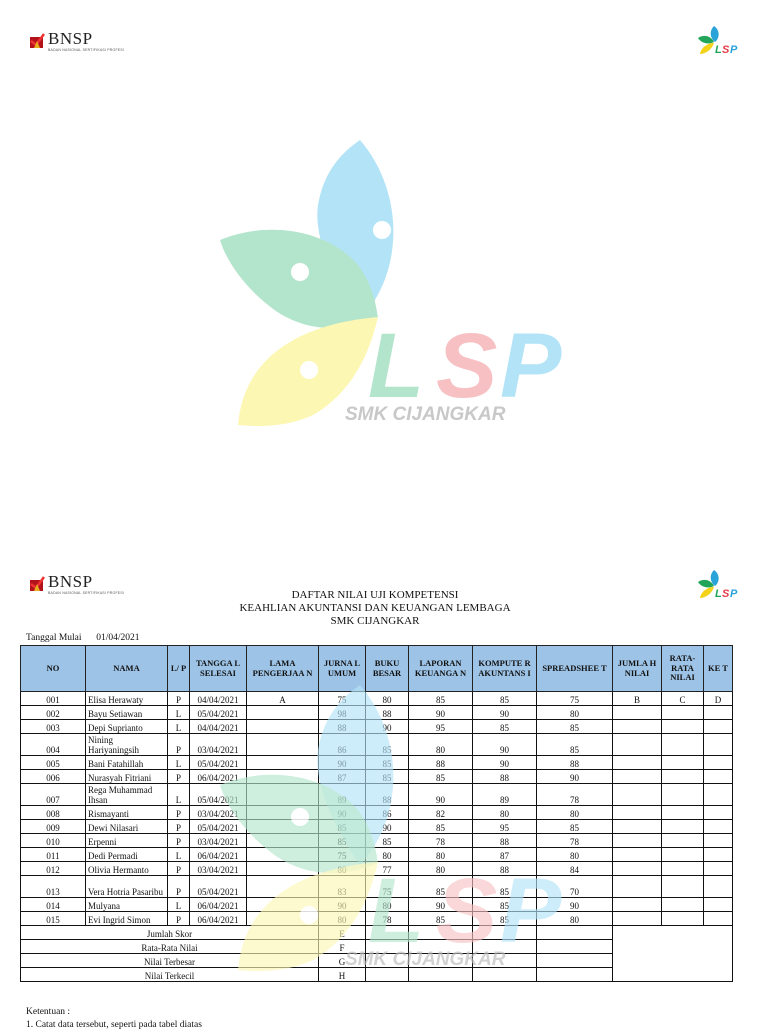 The image size is (768, 1032). I want to click on summary-row: Jumlah Skor E, so click(376, 953).